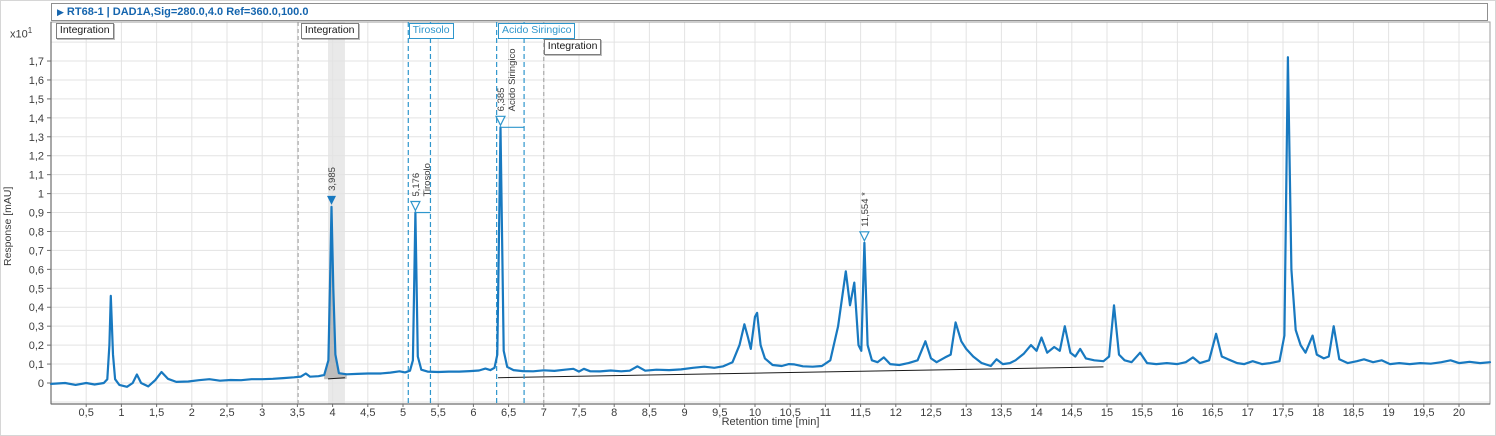  I want to click on y-tick-label: 1,5, so click(36, 100).